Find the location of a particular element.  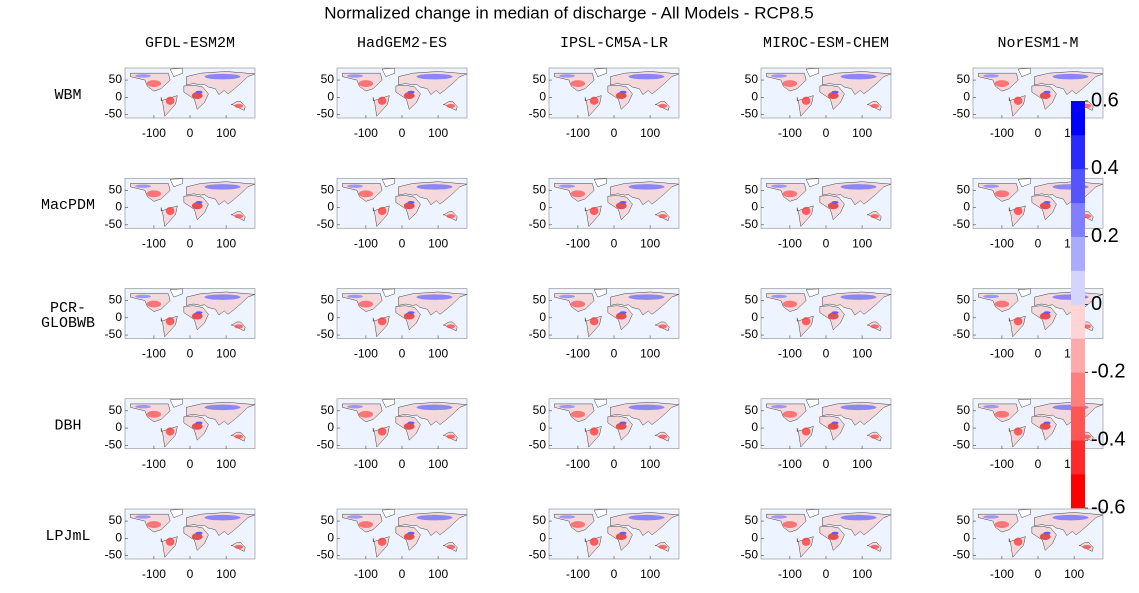

row-label: MacPDM is located at coordinates (68, 205).